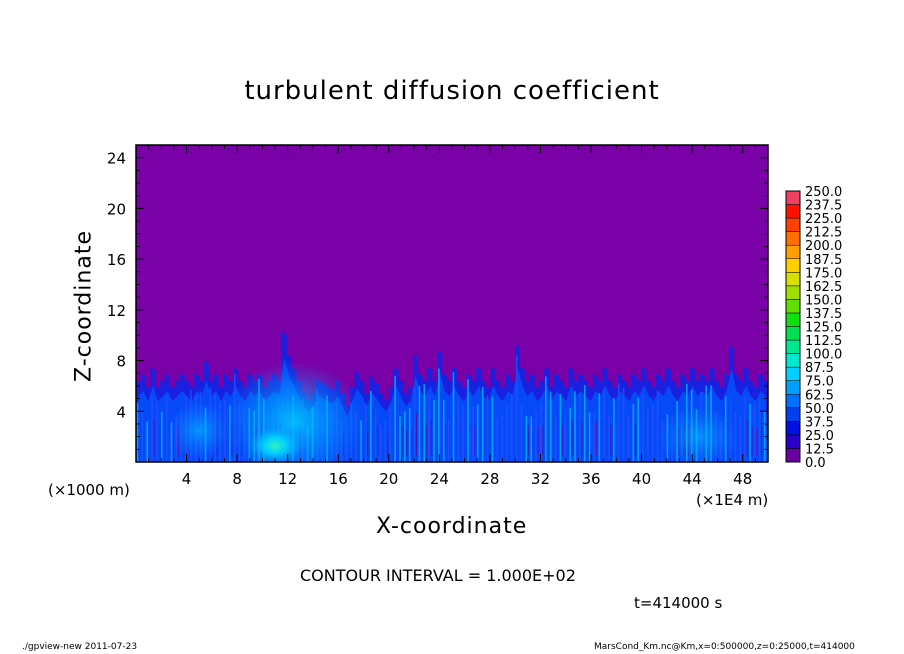 This screenshot has height=654, width=904. I want to click on colorbar-label: 187.5, so click(823, 260).